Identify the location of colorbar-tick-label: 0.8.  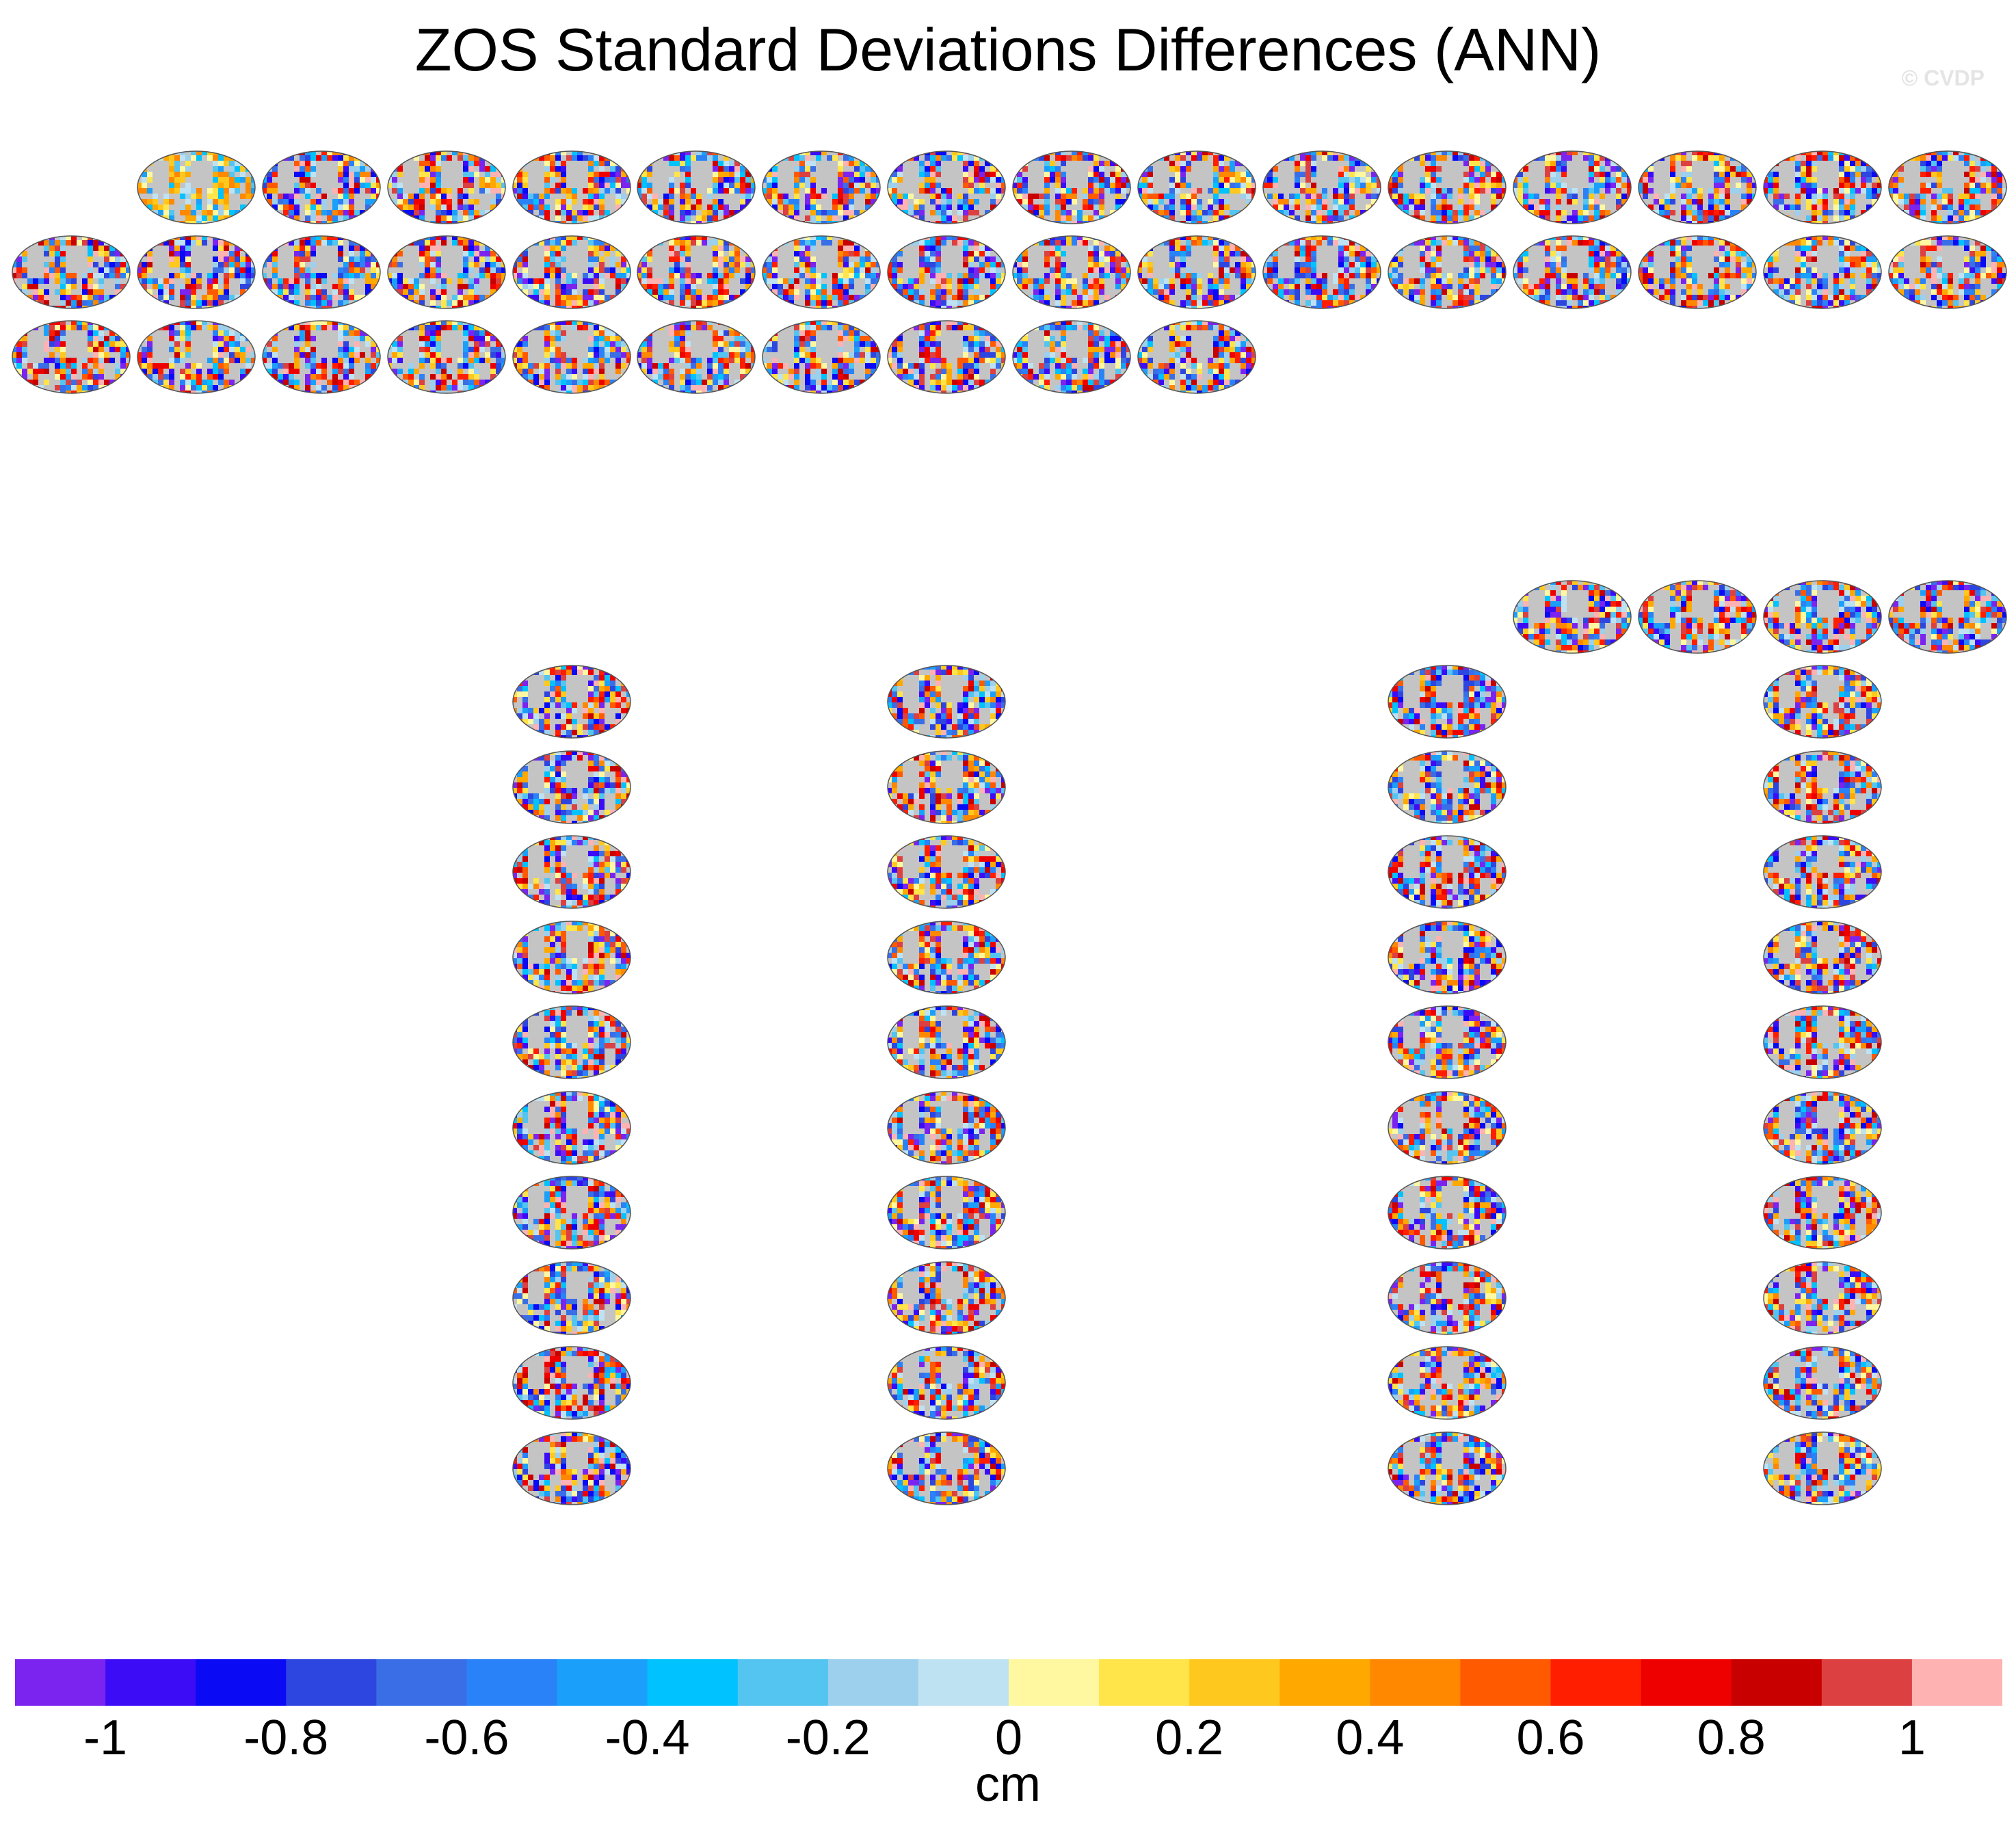
(1731, 1738).